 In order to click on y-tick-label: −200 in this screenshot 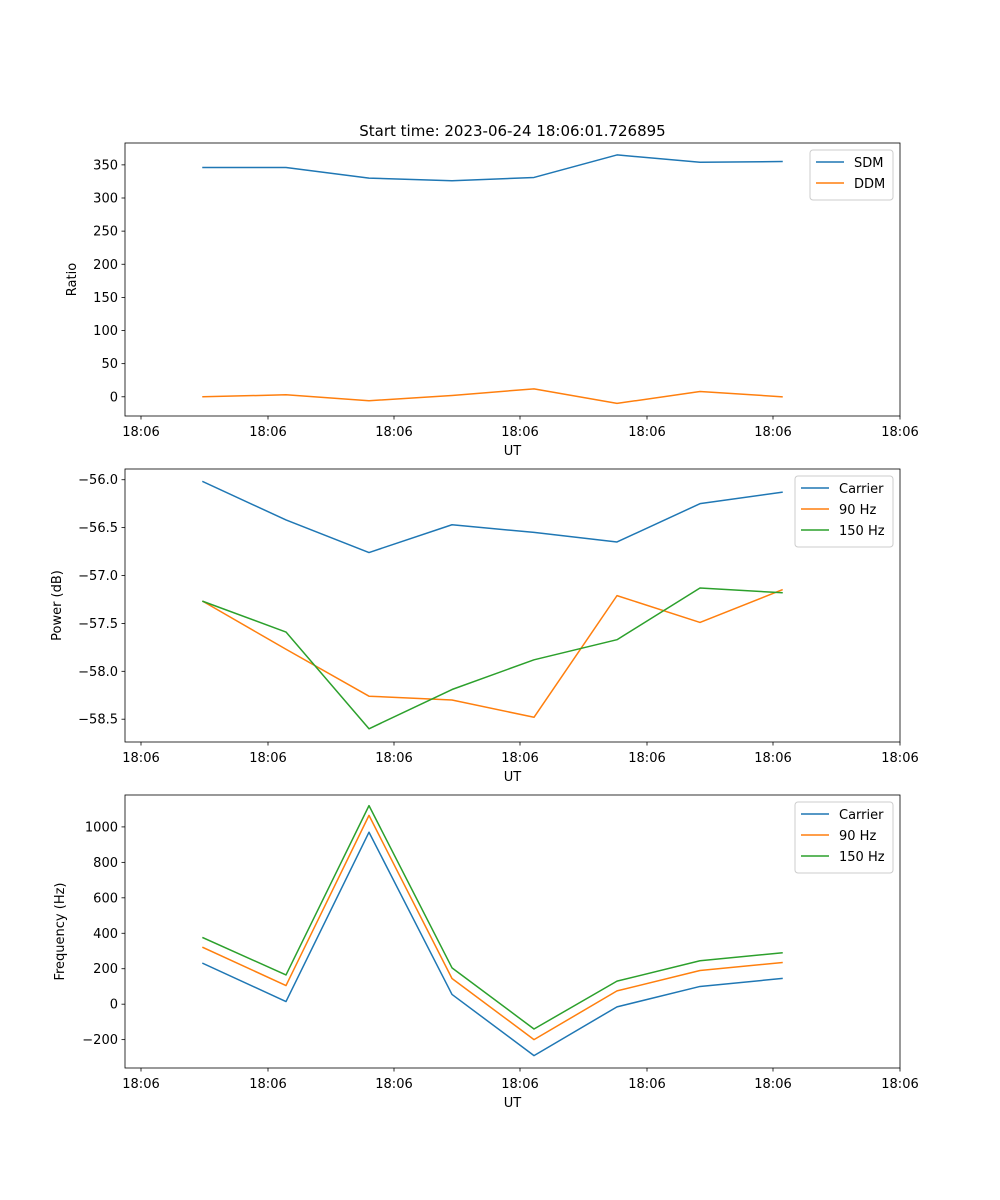, I will do `click(100, 1040)`.